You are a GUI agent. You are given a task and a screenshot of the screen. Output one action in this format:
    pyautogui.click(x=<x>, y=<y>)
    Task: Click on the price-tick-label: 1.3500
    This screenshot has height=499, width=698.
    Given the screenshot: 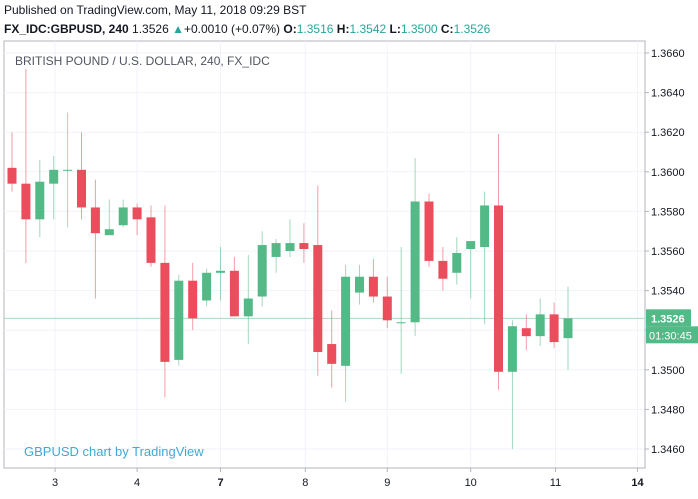 What is the action you would take?
    pyautogui.click(x=668, y=371)
    